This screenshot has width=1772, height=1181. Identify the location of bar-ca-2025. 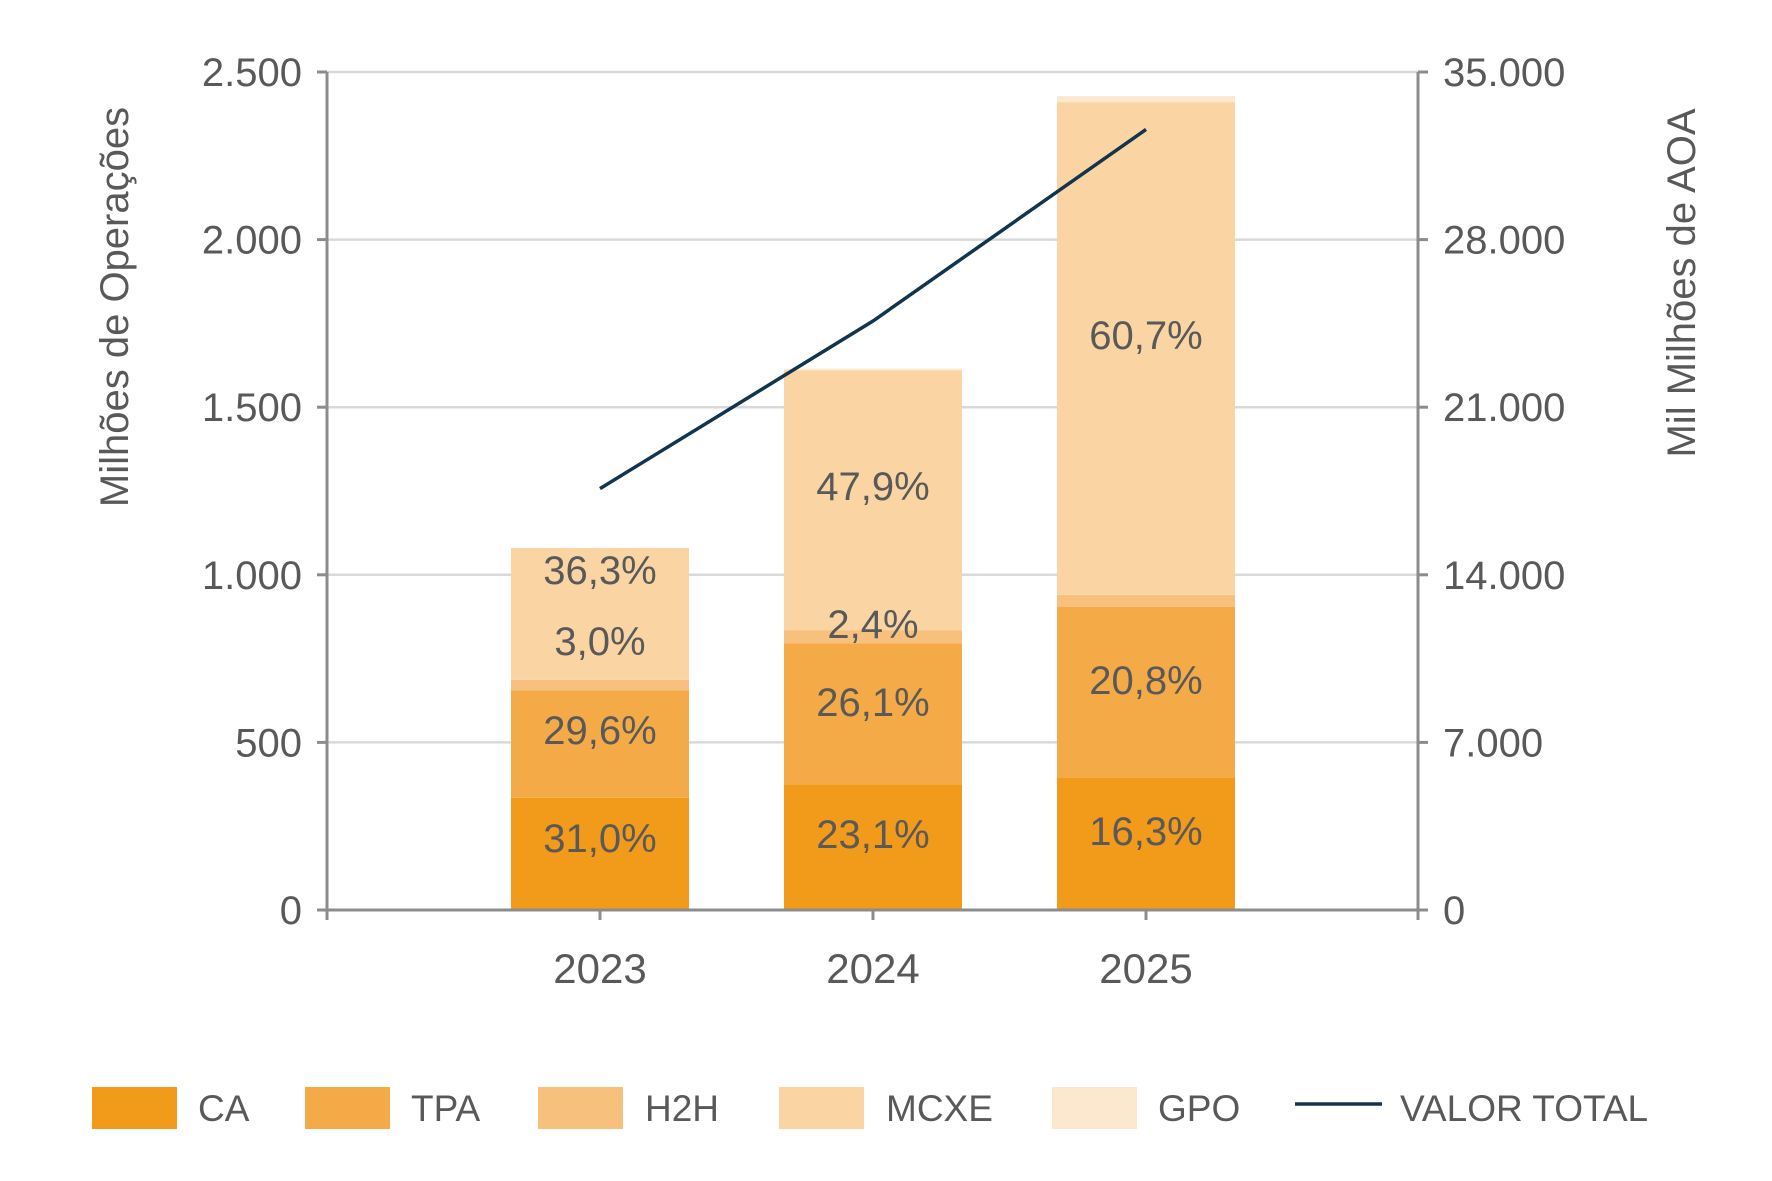
(1146, 843).